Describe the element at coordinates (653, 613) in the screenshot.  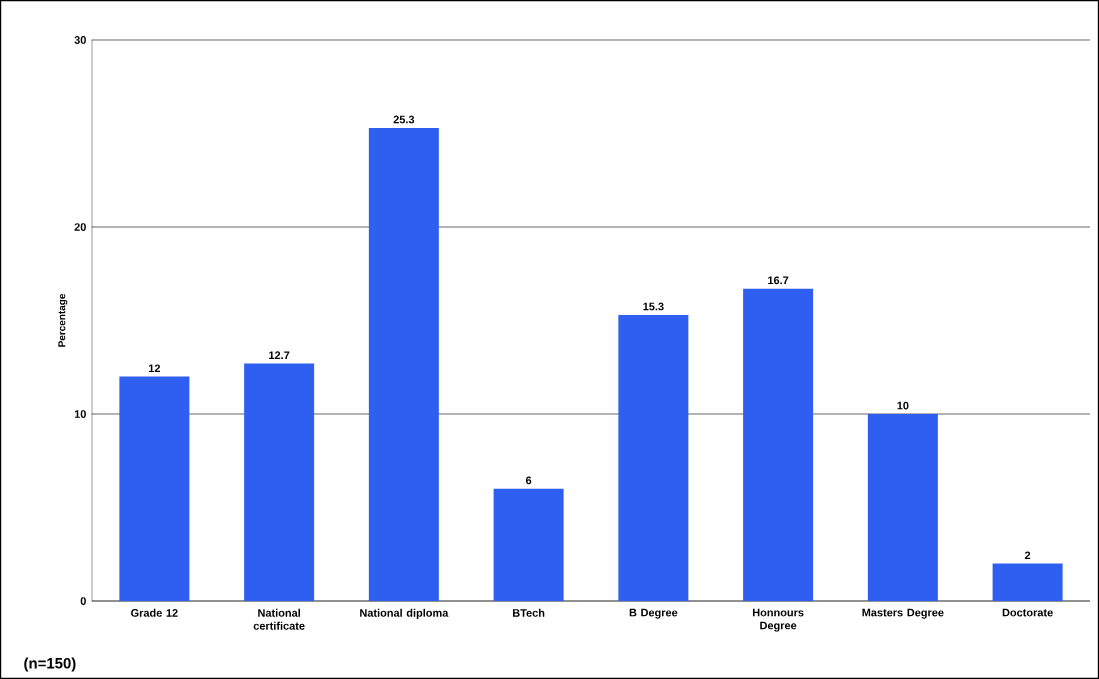
I see `x-tick-label: B Degree` at that location.